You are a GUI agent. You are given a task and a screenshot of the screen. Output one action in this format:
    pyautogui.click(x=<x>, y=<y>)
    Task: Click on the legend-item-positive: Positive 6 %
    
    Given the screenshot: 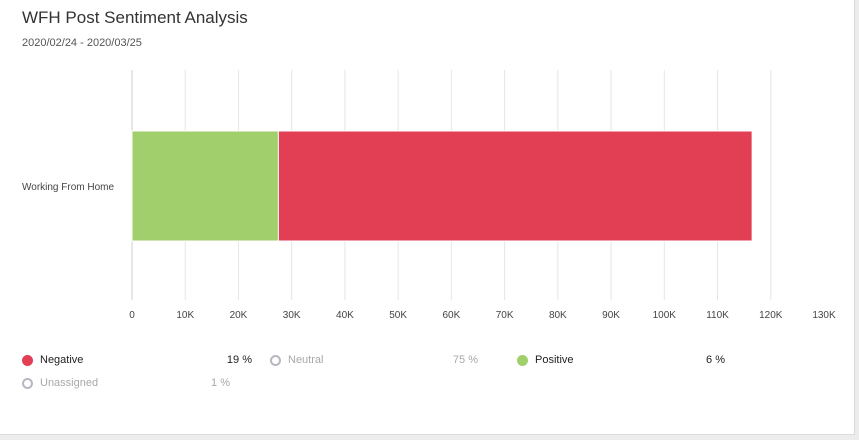 What is the action you would take?
    pyautogui.click(x=622, y=361)
    